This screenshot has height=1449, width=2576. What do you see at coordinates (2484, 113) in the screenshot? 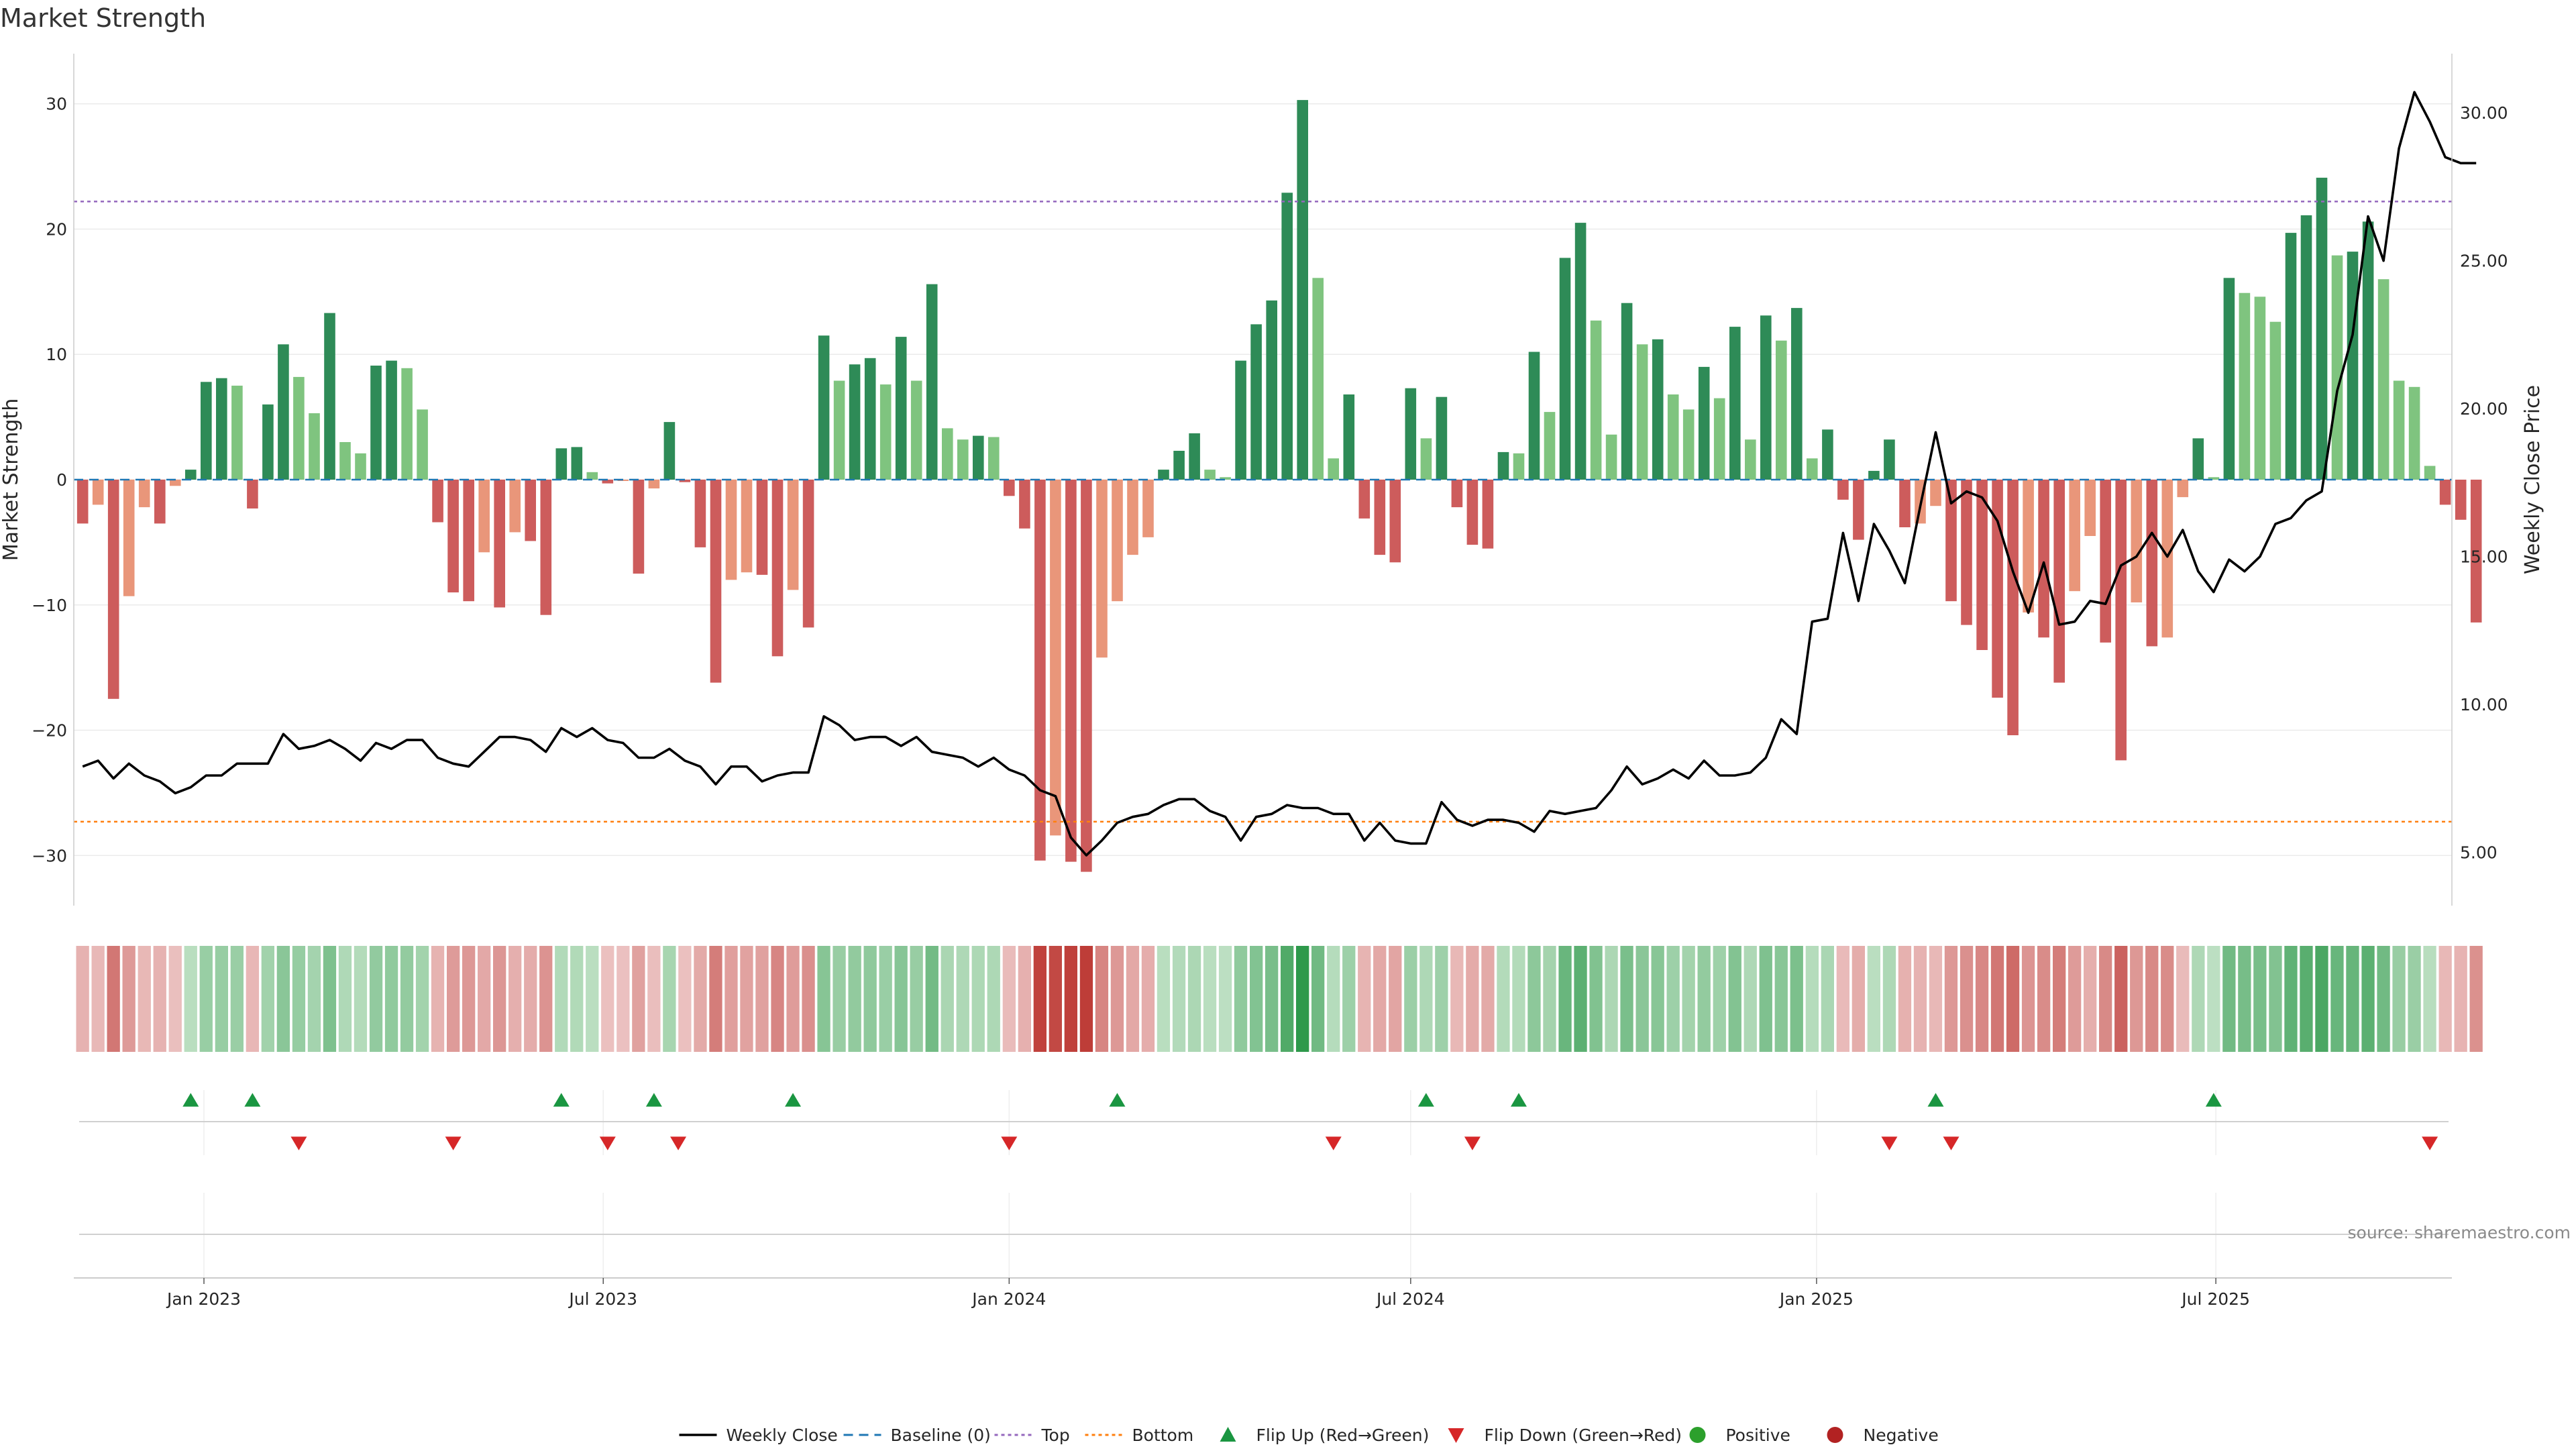
I see `y2-tick-label: 30.00` at bounding box center [2484, 113].